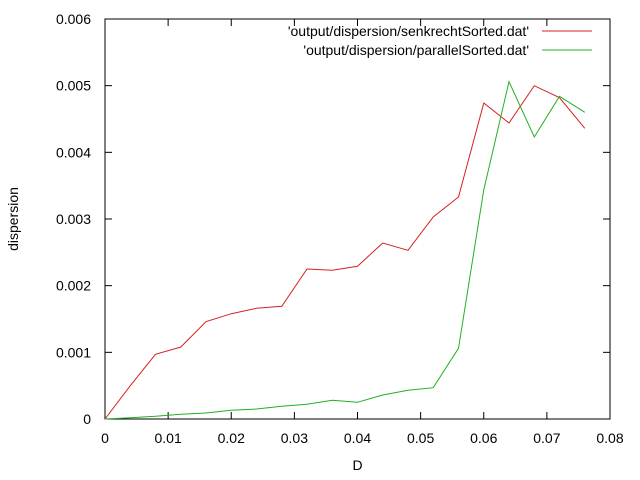  What do you see at coordinates (357, 465) in the screenshot?
I see `x-axis-title: D` at bounding box center [357, 465].